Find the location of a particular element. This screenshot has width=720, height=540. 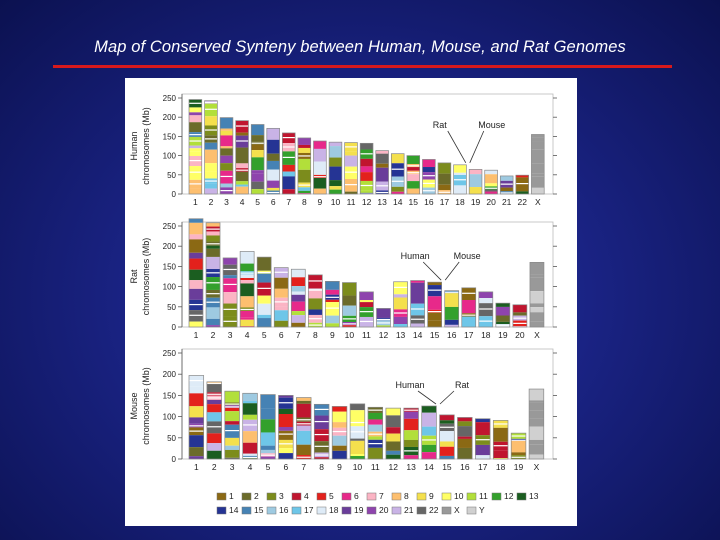

chromosome-label-X: X is located at coordinates (537, 467).